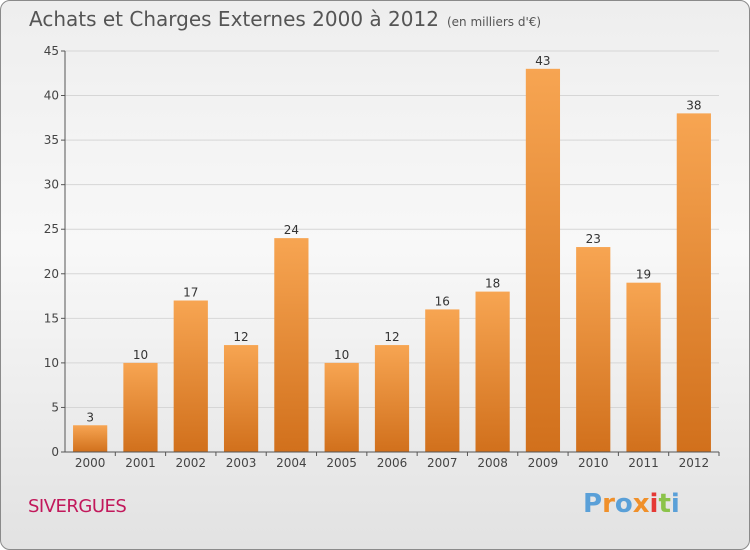  What do you see at coordinates (51, 140) in the screenshot?
I see `y-tick-label: 35` at bounding box center [51, 140].